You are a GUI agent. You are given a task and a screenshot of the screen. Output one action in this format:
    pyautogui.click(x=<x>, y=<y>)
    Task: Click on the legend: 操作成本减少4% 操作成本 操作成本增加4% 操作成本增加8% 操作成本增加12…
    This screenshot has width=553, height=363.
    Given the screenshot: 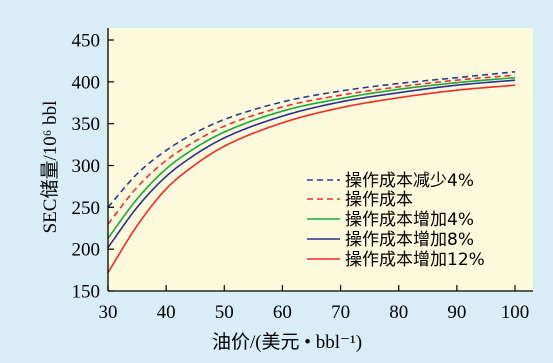 What is the action you would take?
    pyautogui.click(x=396, y=220)
    